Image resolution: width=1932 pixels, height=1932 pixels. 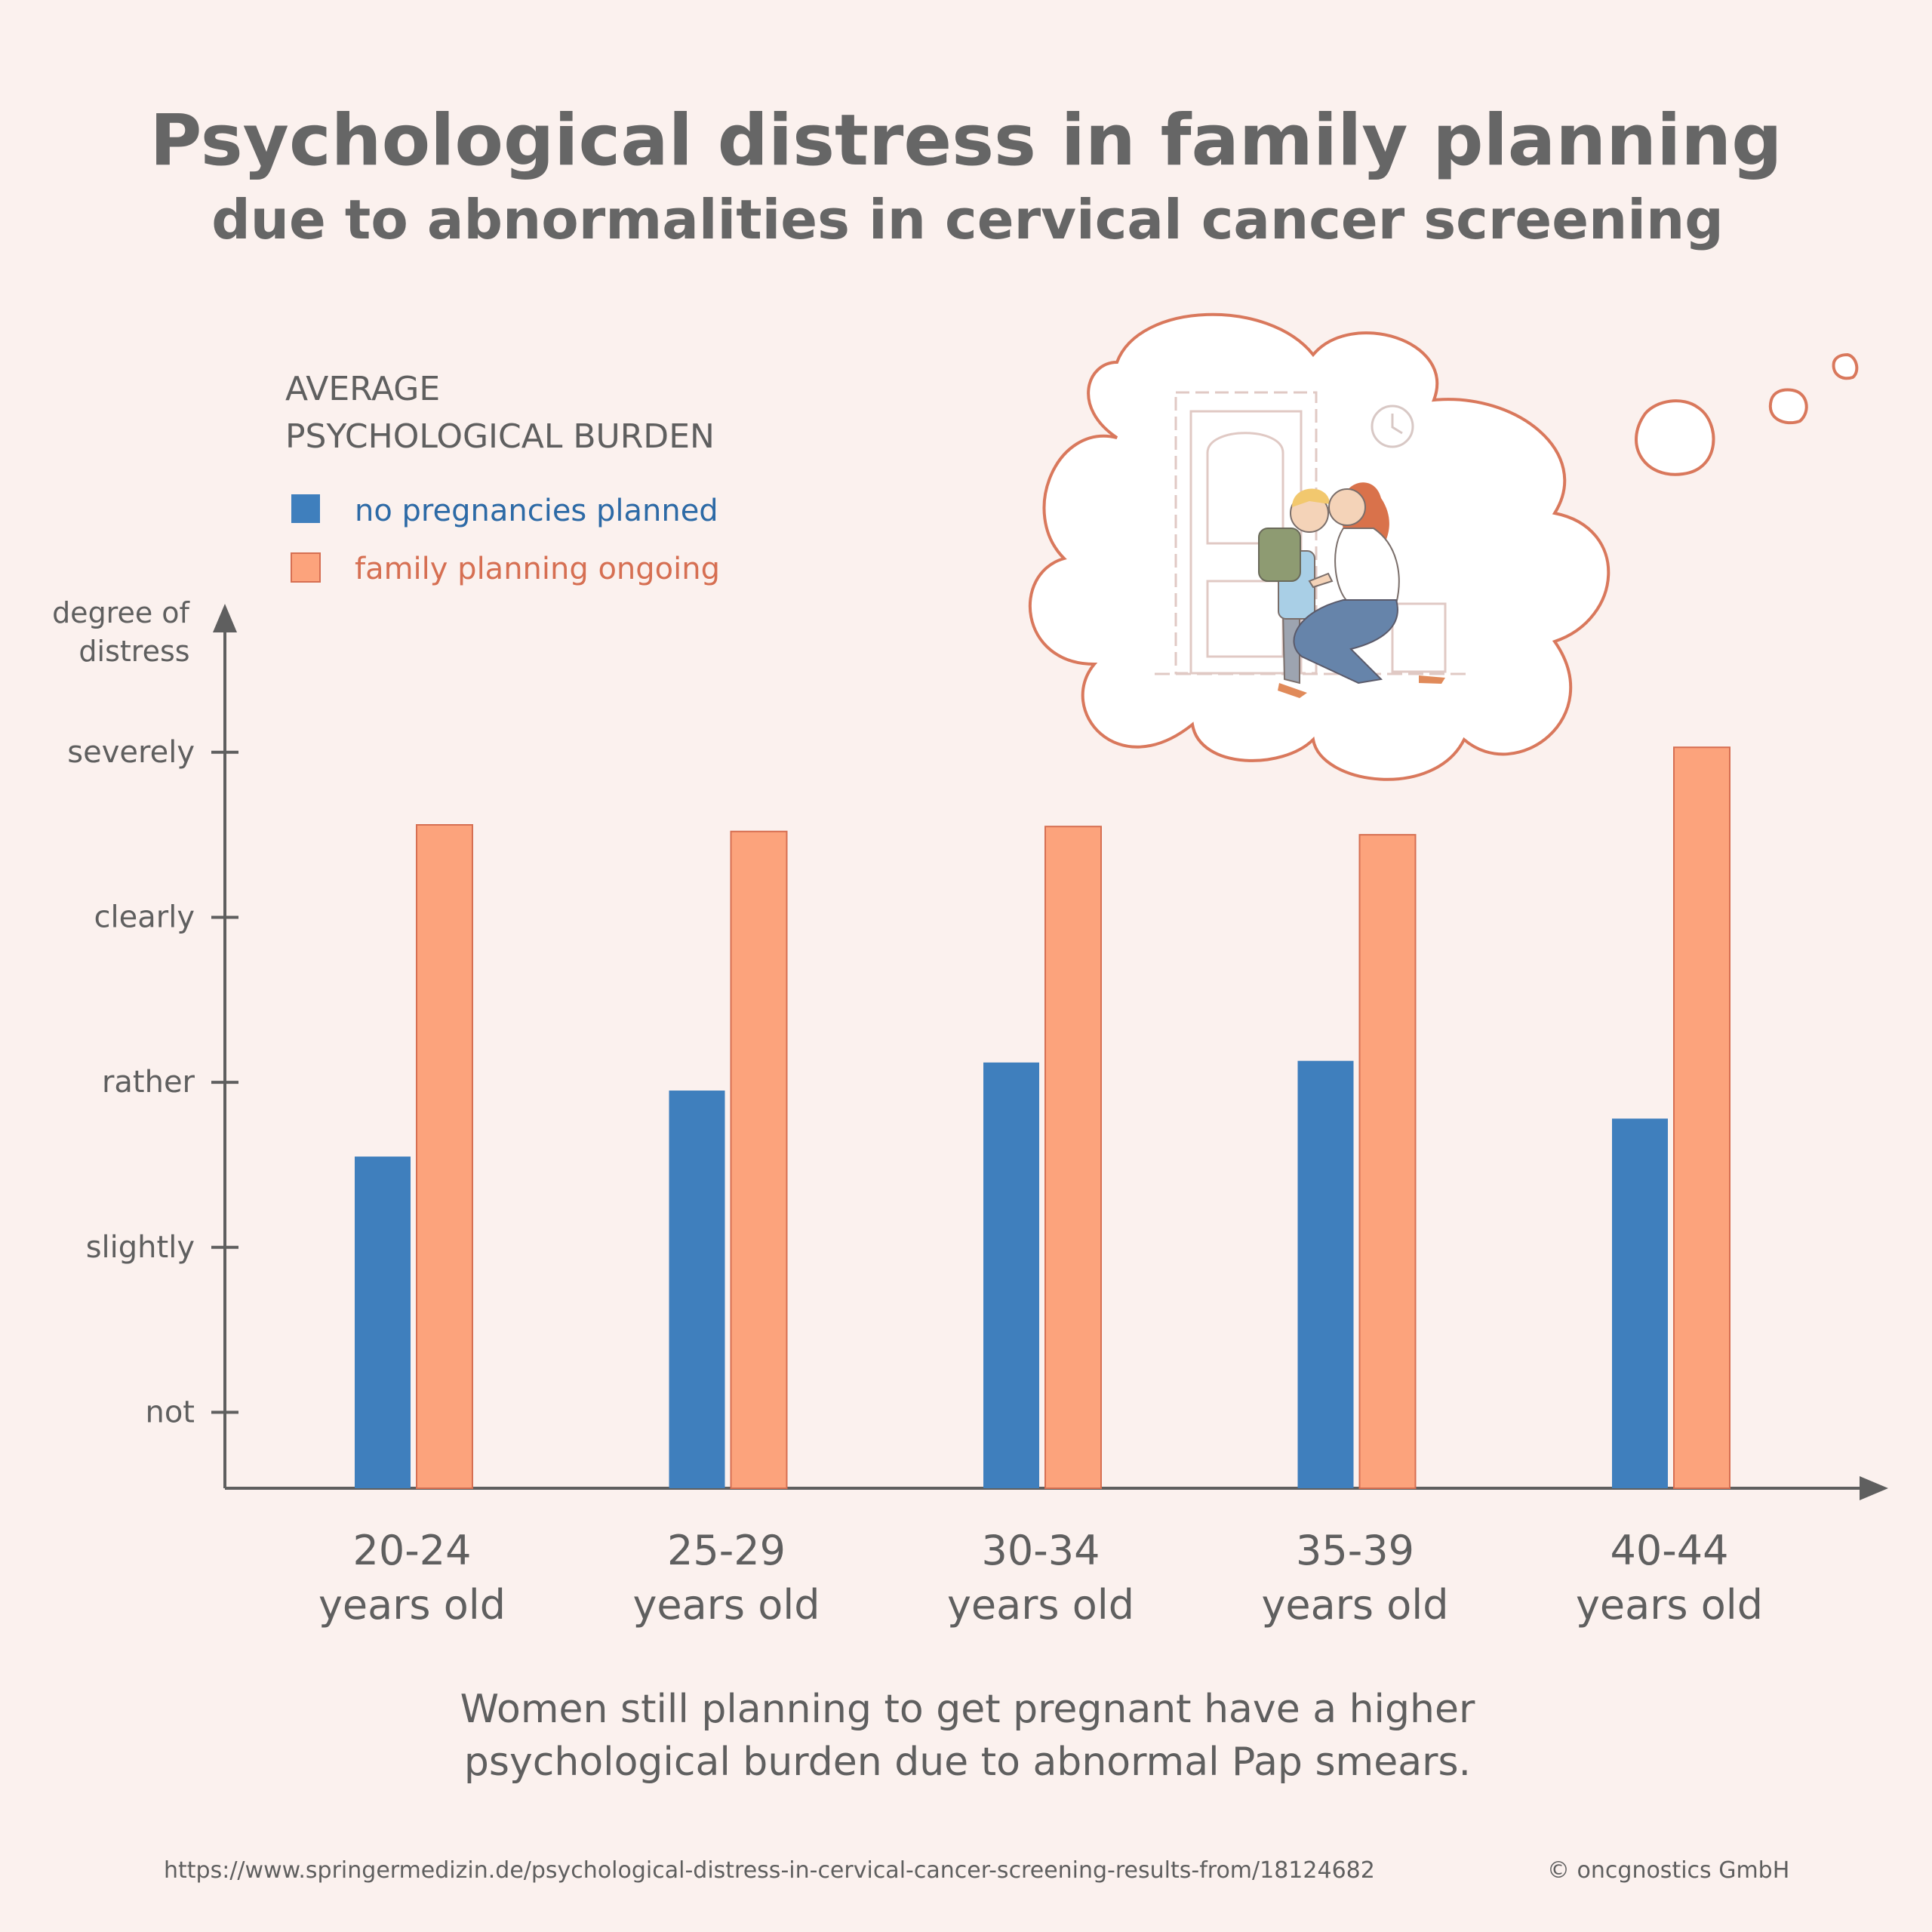 What do you see at coordinates (412, 1550) in the screenshot?
I see `x-tick-label: 20-24` at bounding box center [412, 1550].